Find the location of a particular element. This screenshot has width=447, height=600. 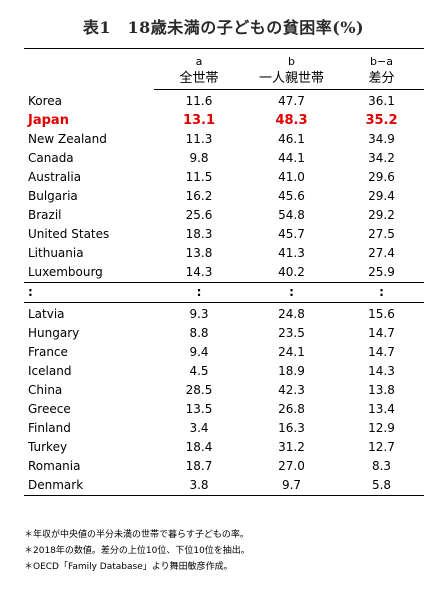

country-cell: Romania is located at coordinates (54, 466).